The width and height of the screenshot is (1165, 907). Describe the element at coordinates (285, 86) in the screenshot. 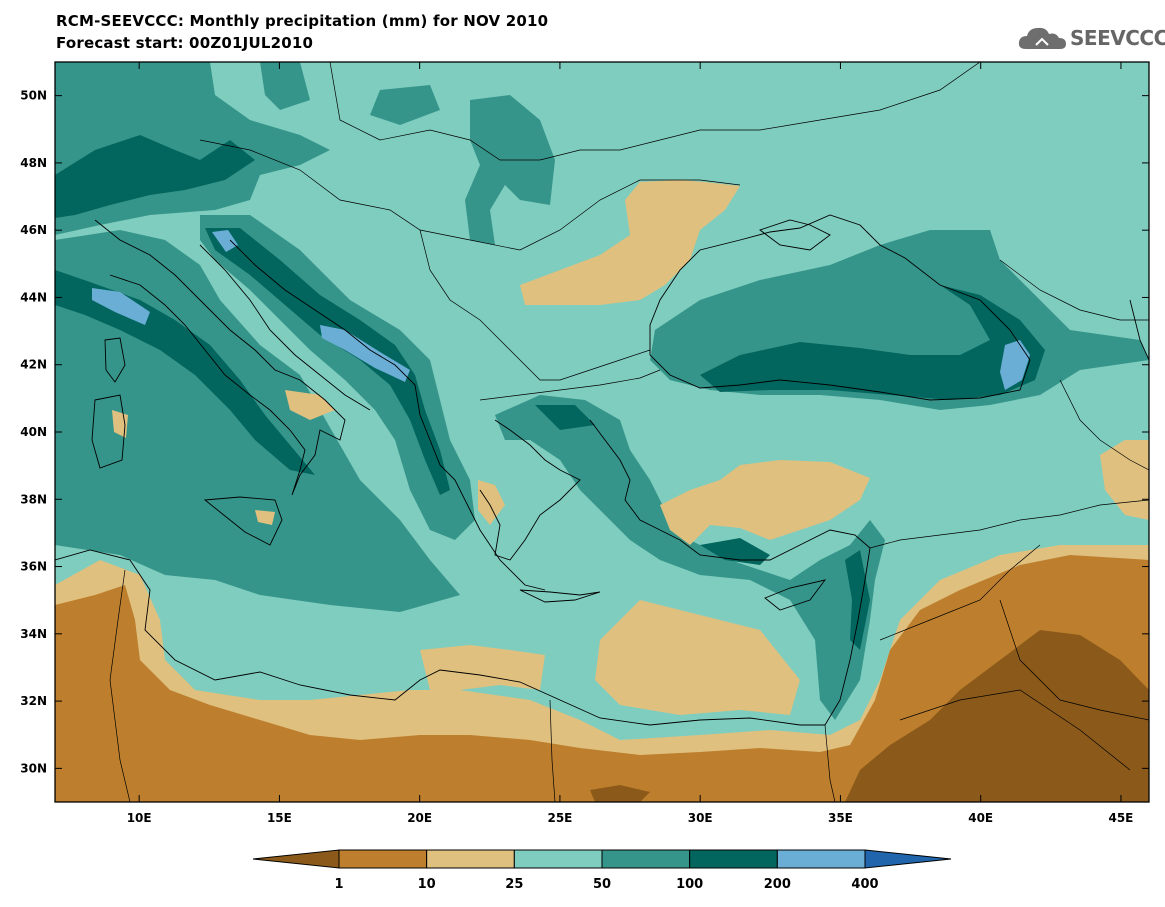

I see `wet-zone-north` at that location.